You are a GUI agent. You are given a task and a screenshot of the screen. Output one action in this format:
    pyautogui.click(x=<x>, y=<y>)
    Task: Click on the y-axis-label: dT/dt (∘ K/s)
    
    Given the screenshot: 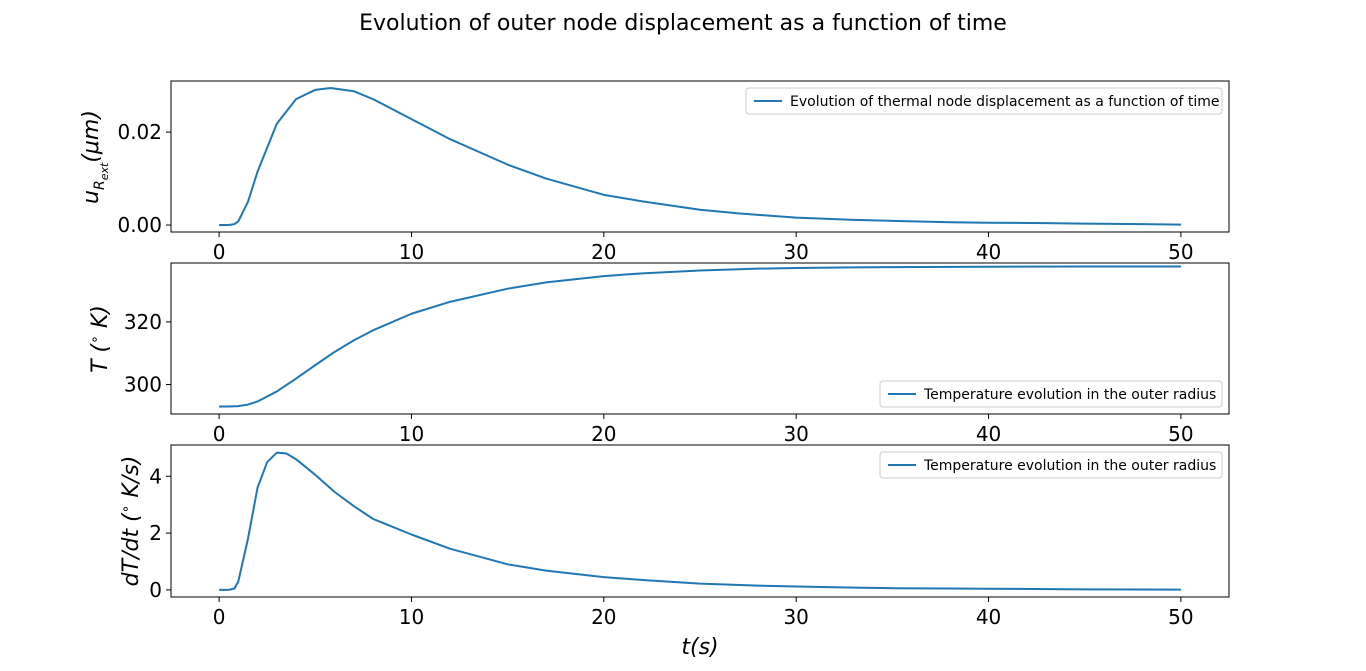 What is the action you would take?
    pyautogui.click(x=131, y=521)
    